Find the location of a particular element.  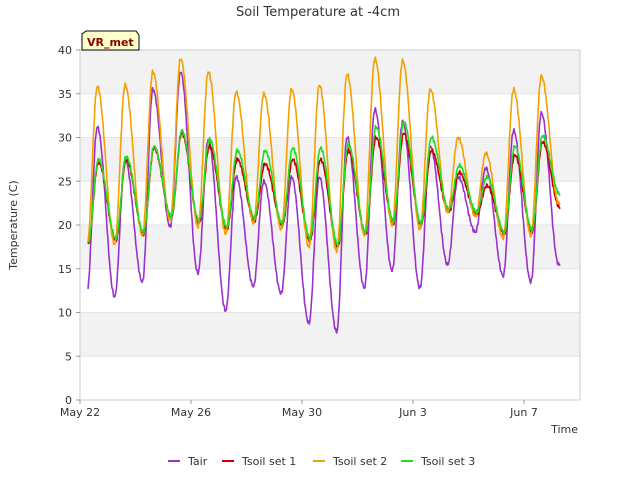

x-tick-label: May 26 is located at coordinates (191, 412).